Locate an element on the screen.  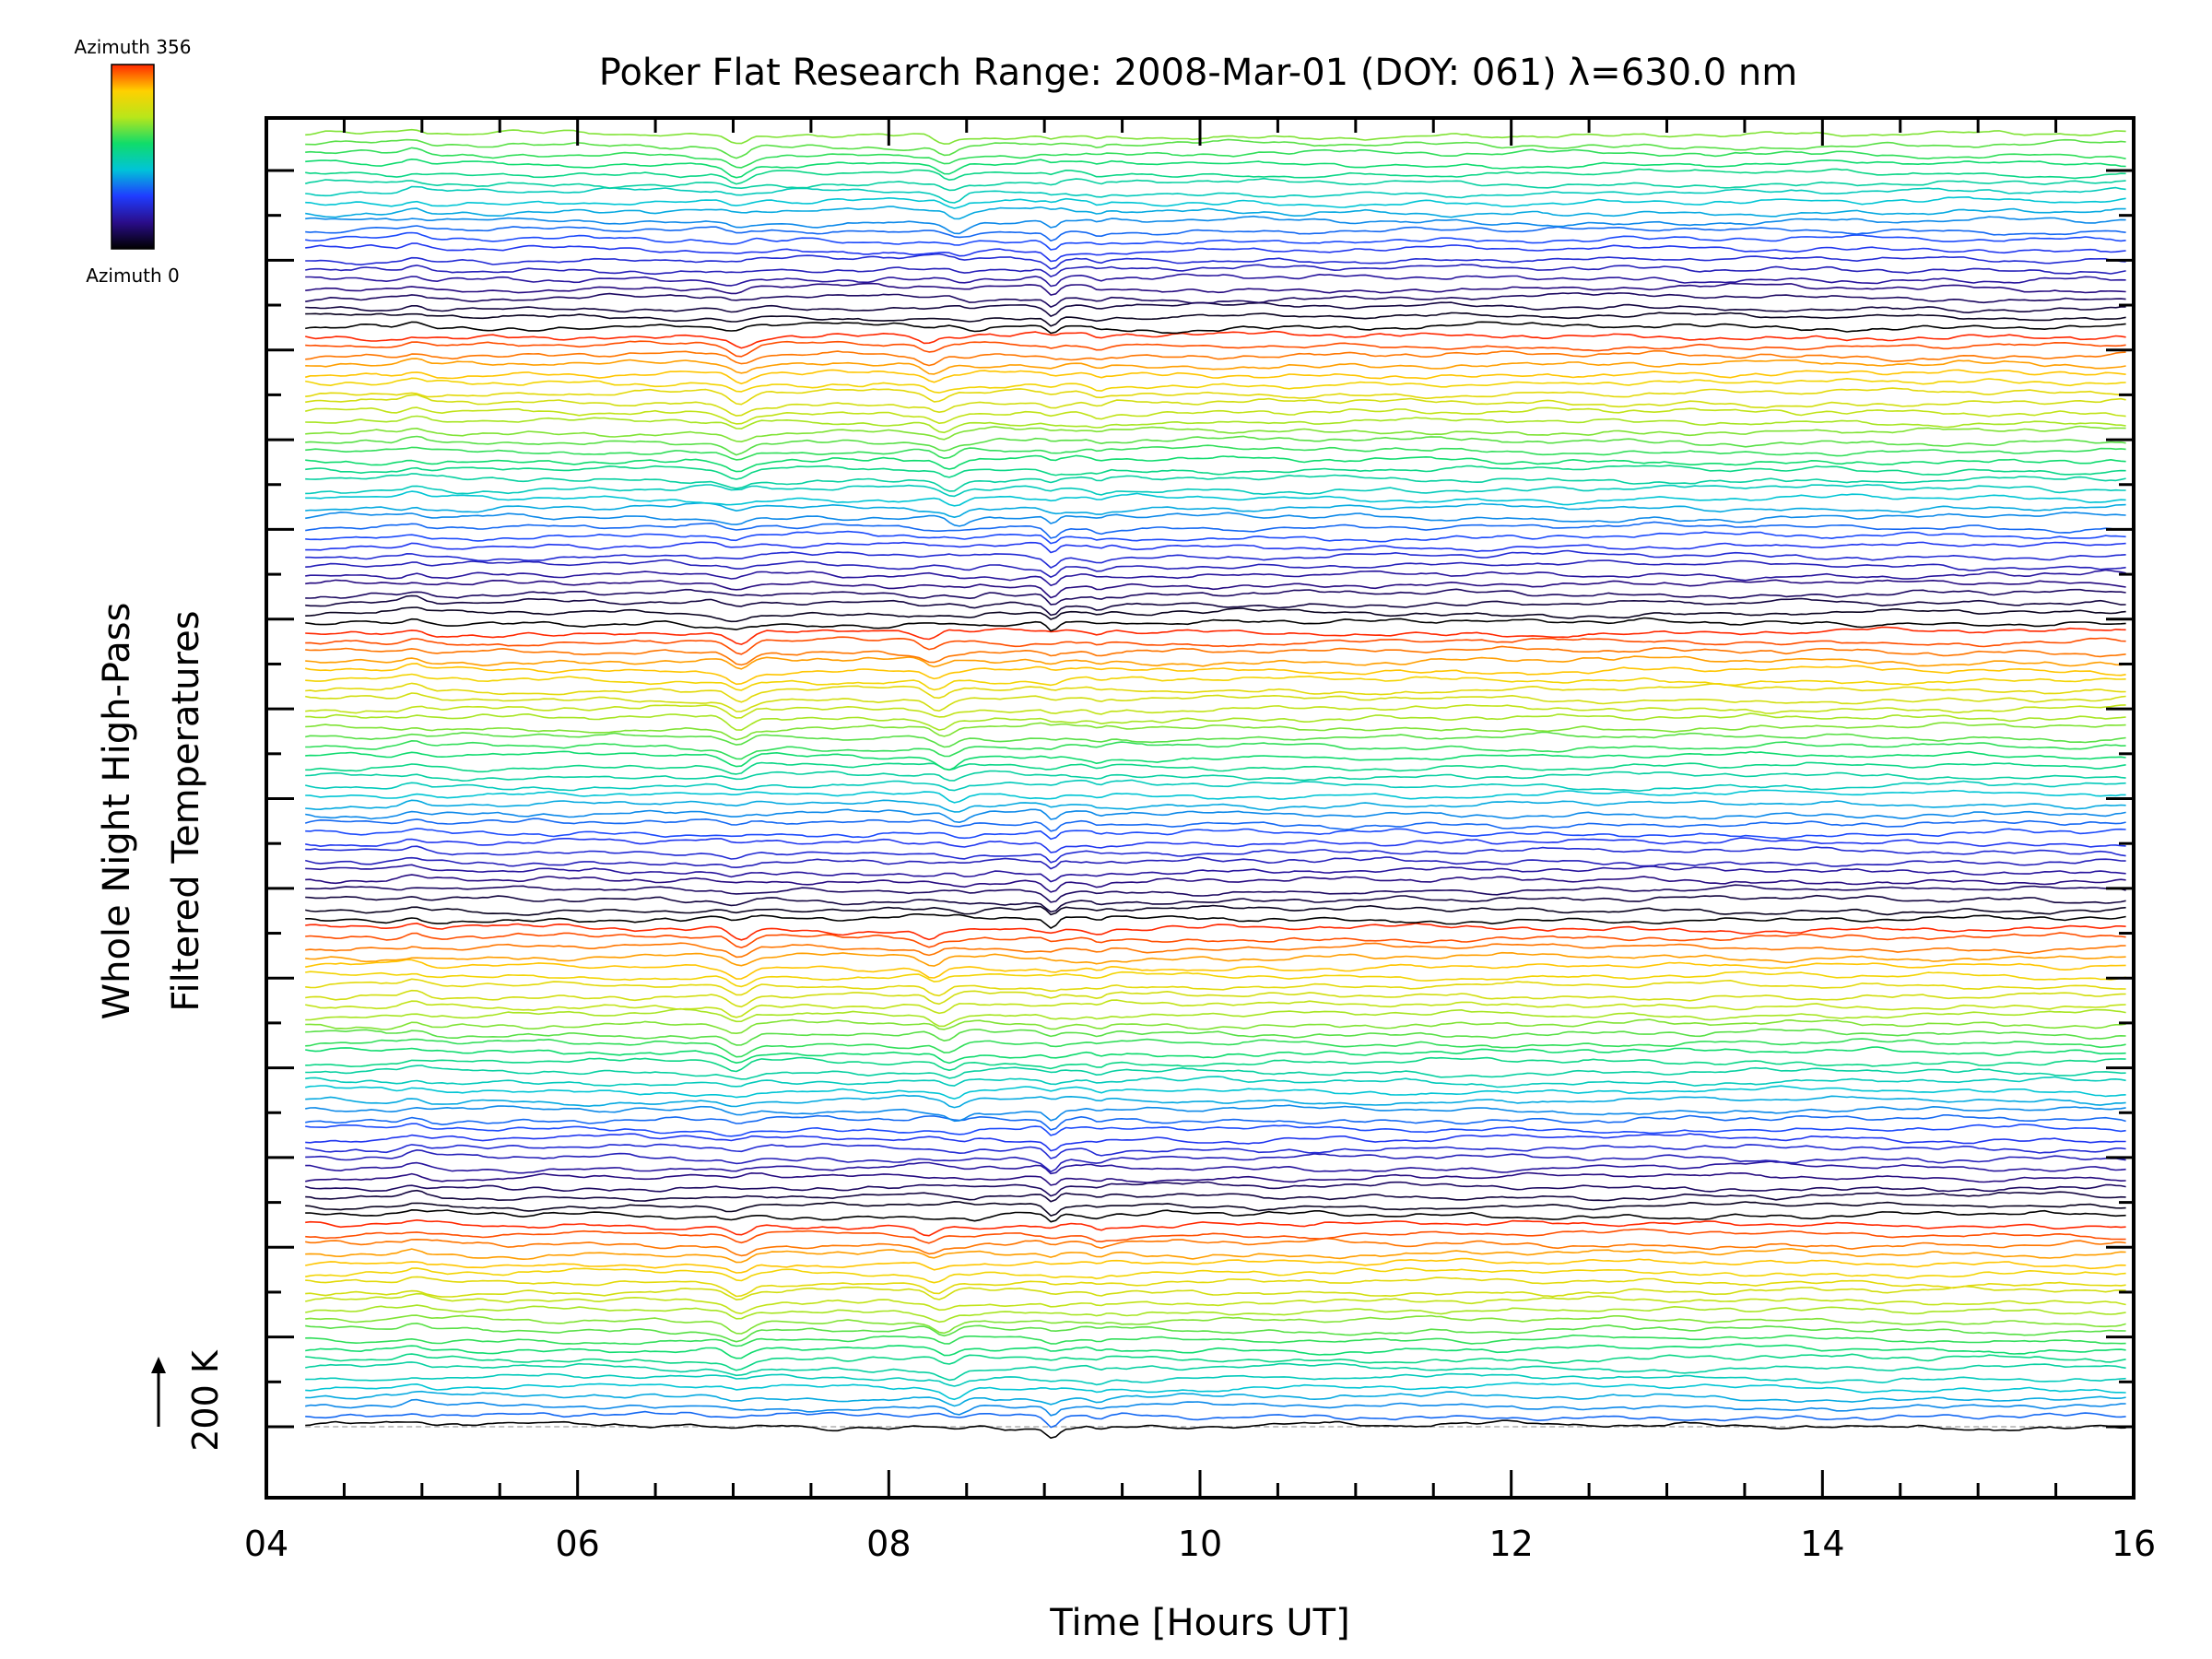
x-tick-label: 08 is located at coordinates (888, 1544).